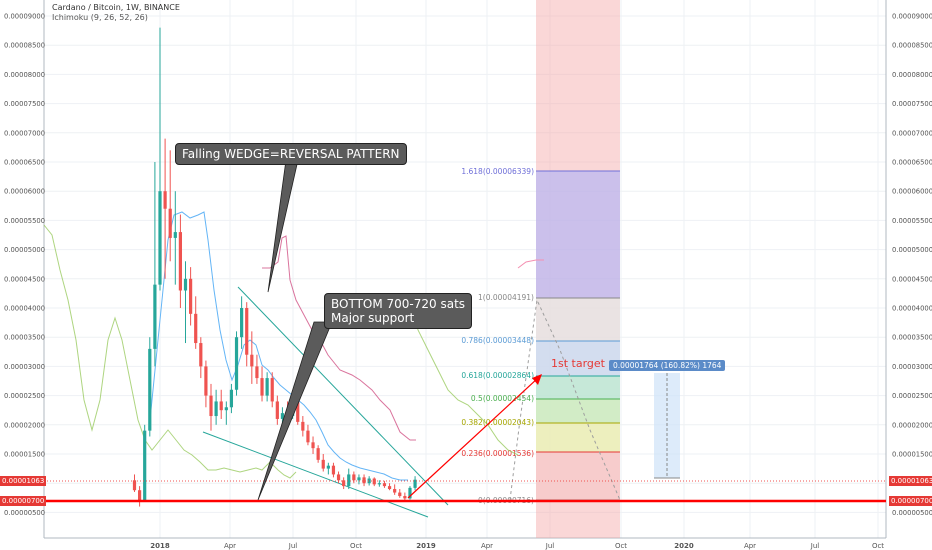  Describe the element at coordinates (24, 455) in the screenshot. I see `price-tick-label-left: 0.00001500` at that location.